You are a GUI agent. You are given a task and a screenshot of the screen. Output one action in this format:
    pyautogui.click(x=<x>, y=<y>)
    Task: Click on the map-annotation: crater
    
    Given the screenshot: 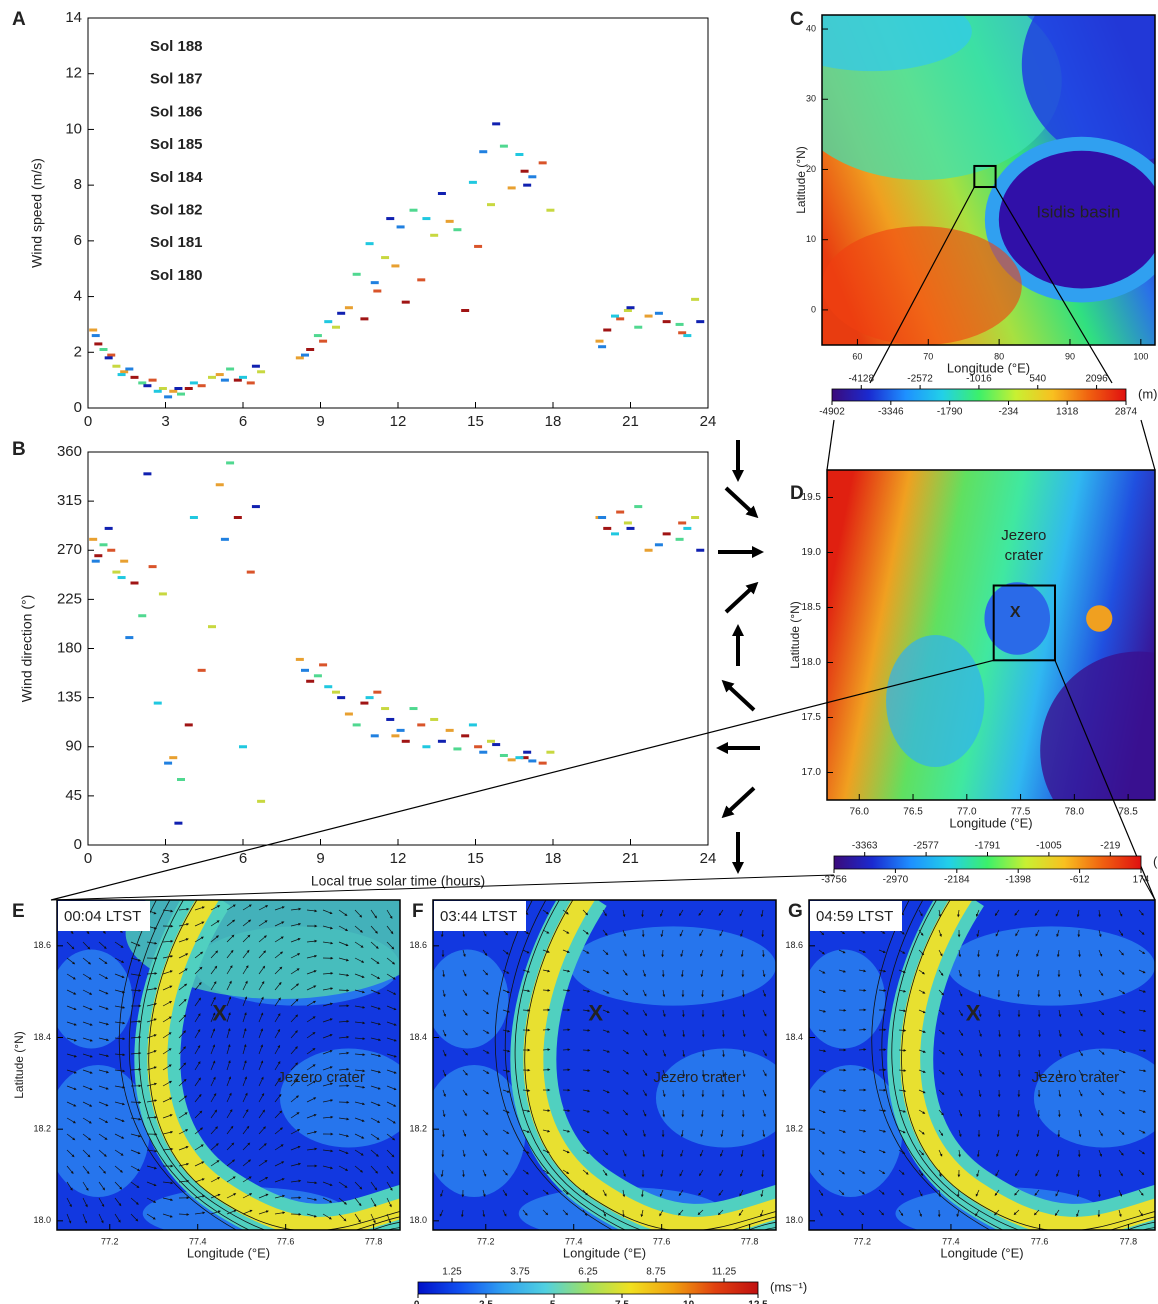 What is the action you would take?
    pyautogui.click(x=1024, y=555)
    